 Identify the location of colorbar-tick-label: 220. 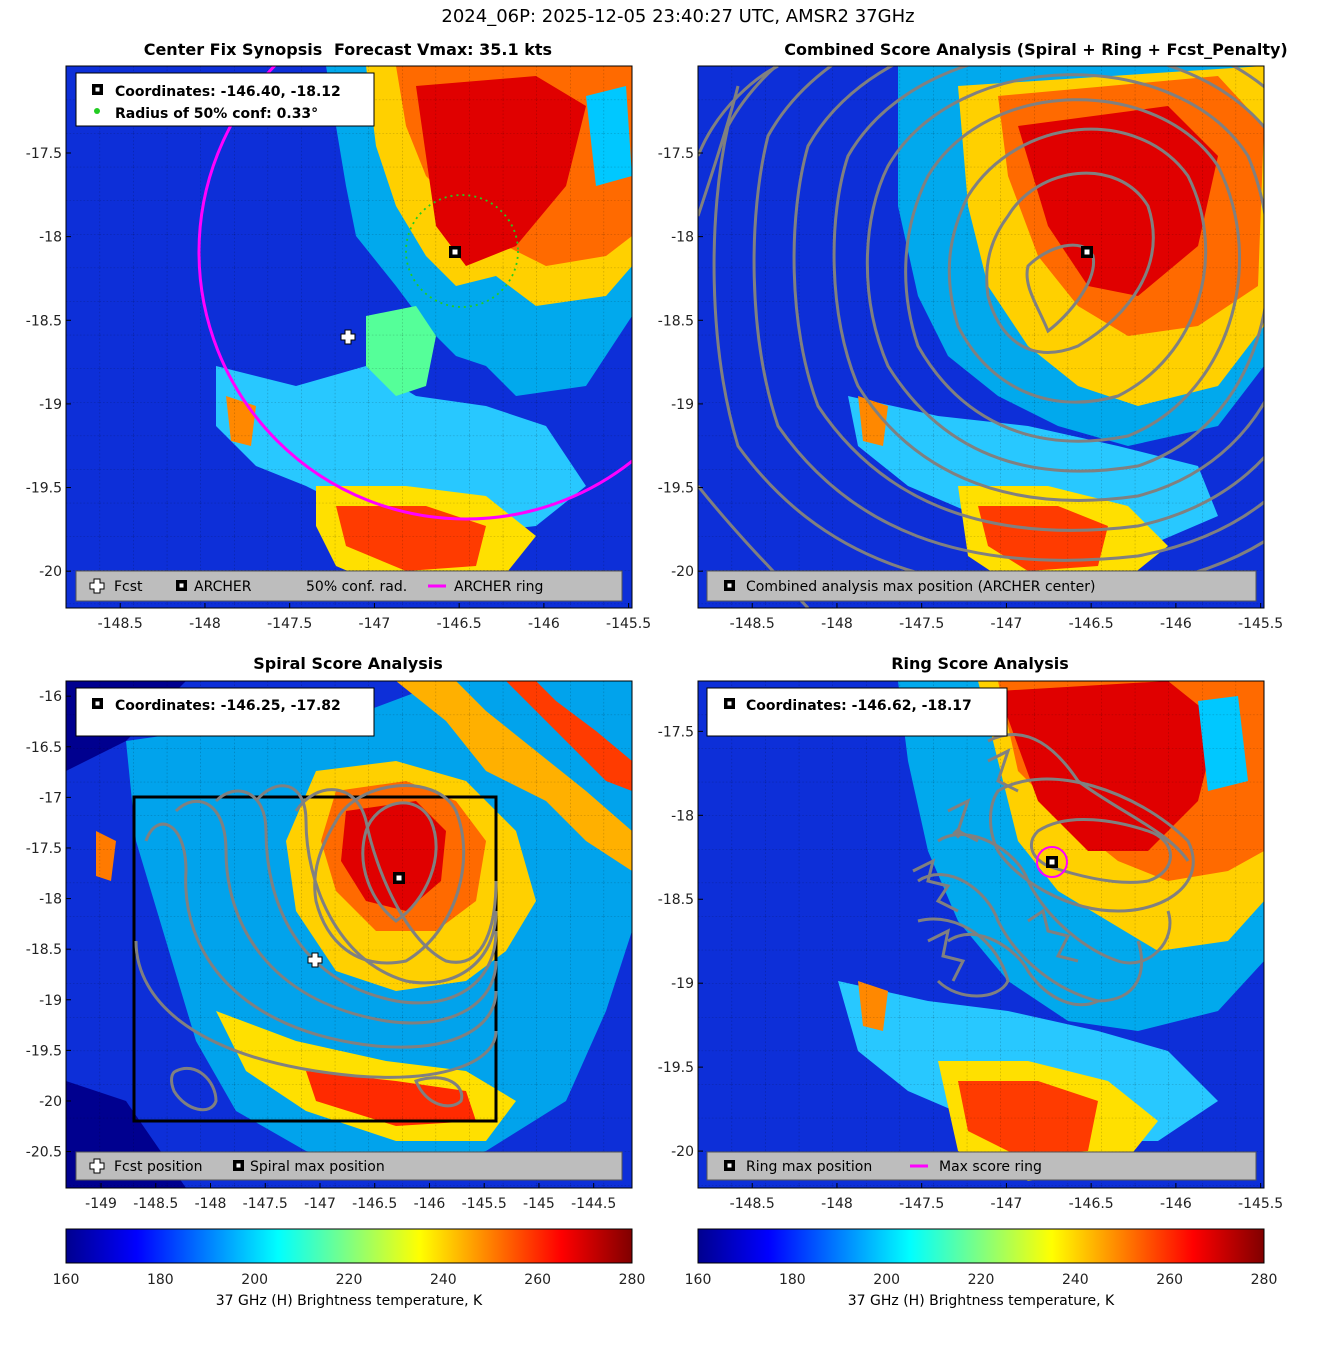
(981, 1280).